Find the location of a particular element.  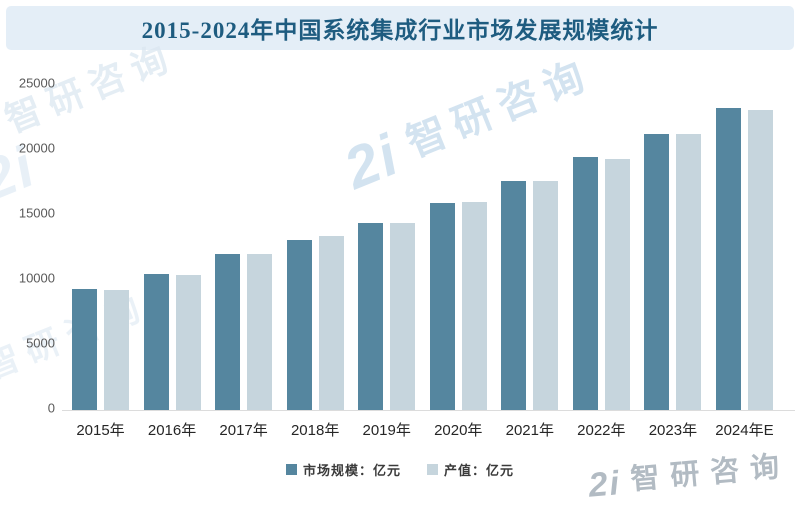

legend-item-market-size: 市场规模：亿元 is located at coordinates (343, 469).